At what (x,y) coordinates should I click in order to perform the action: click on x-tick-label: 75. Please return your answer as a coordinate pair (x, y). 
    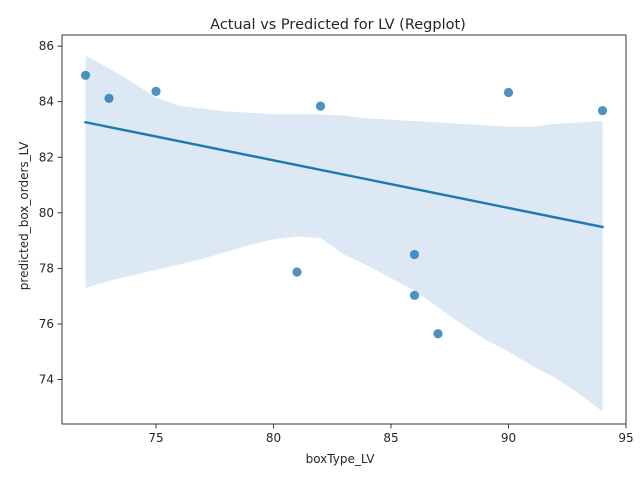
    Looking at the image, I should click on (155, 438).